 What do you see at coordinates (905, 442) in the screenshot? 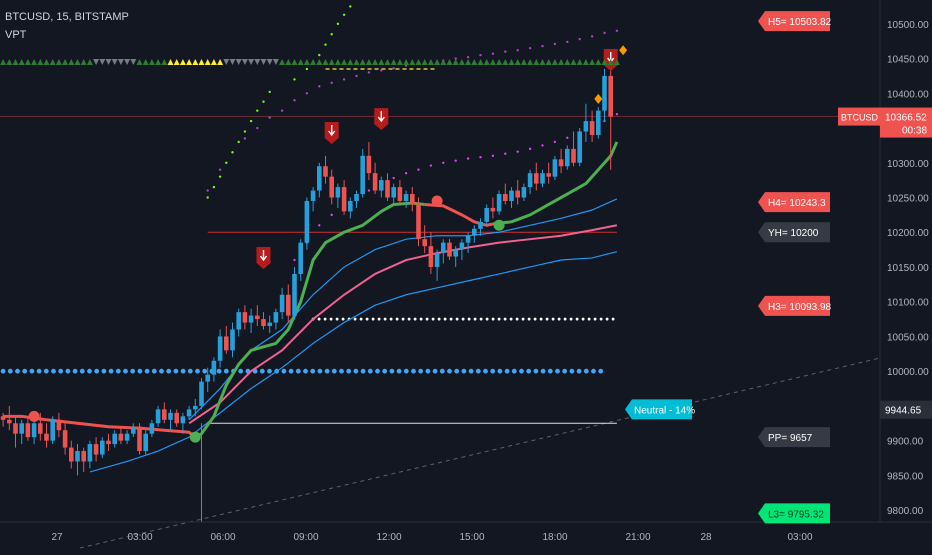
I see `y-tick-label: 9900.00` at bounding box center [905, 442].